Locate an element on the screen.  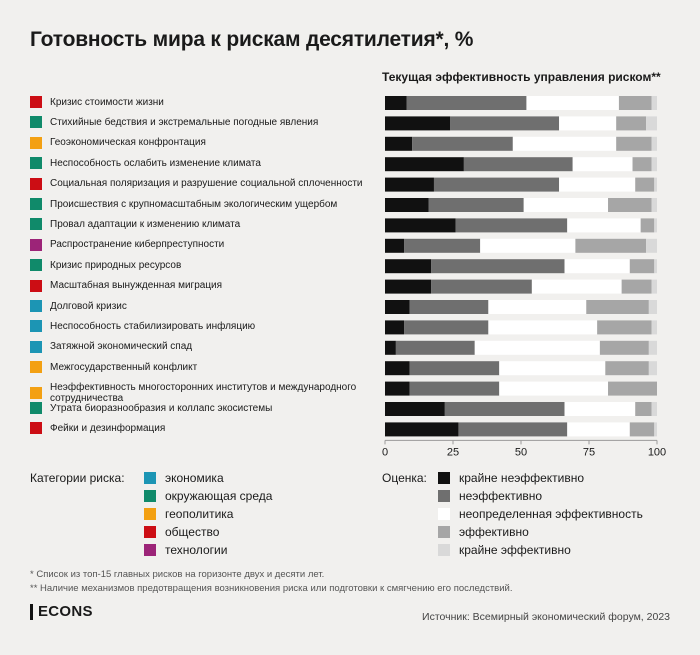
legend-label: эффективно is located at coordinates (494, 532).